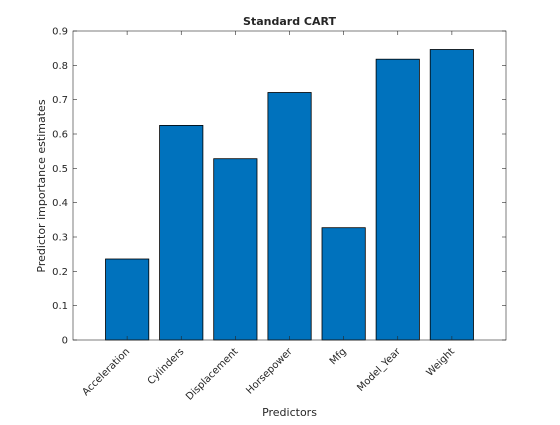  What do you see at coordinates (60, 32) in the screenshot?
I see `y-tick-label: 0.9` at bounding box center [60, 32].